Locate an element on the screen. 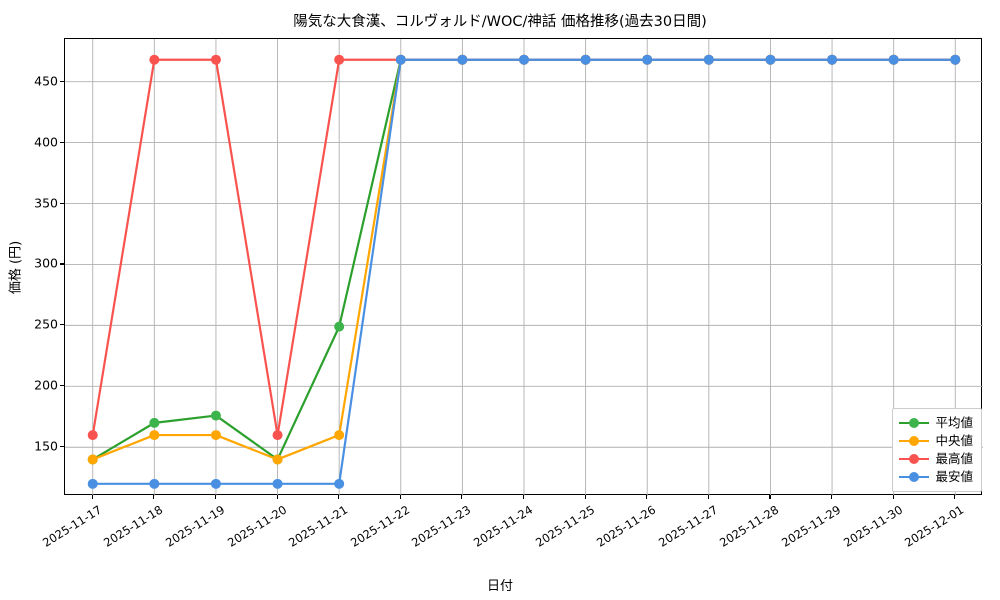 Image resolution: width=1000 pixels, height=600 pixels. x-axis-tick-label: 2025-11-19 is located at coordinates (195, 526).